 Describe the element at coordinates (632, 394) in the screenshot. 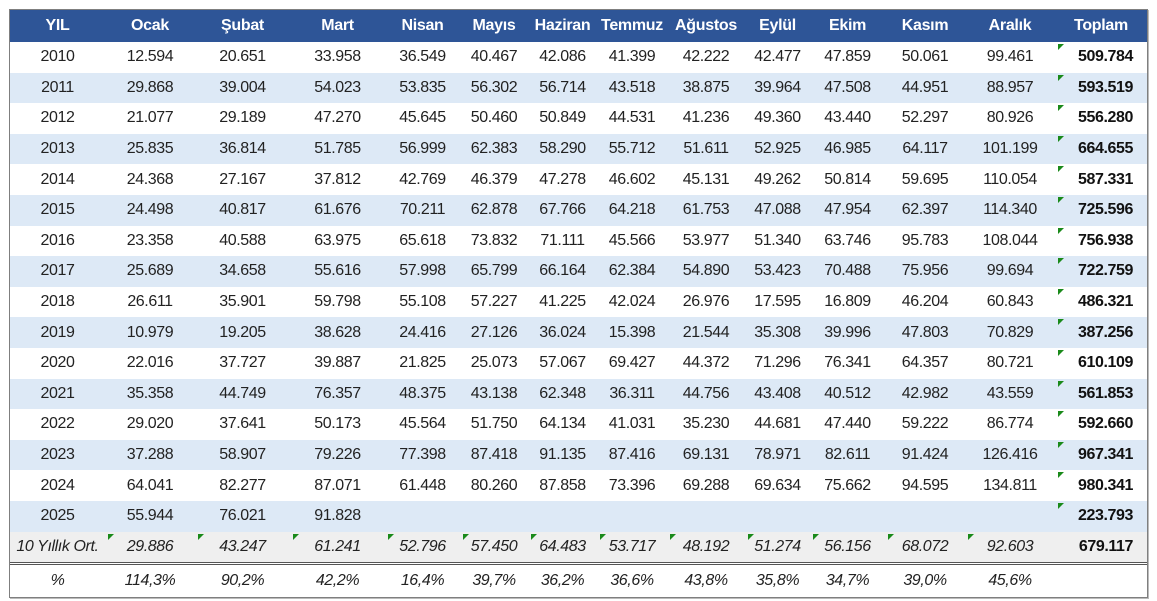

I see `table-cell: 36.311` at that location.